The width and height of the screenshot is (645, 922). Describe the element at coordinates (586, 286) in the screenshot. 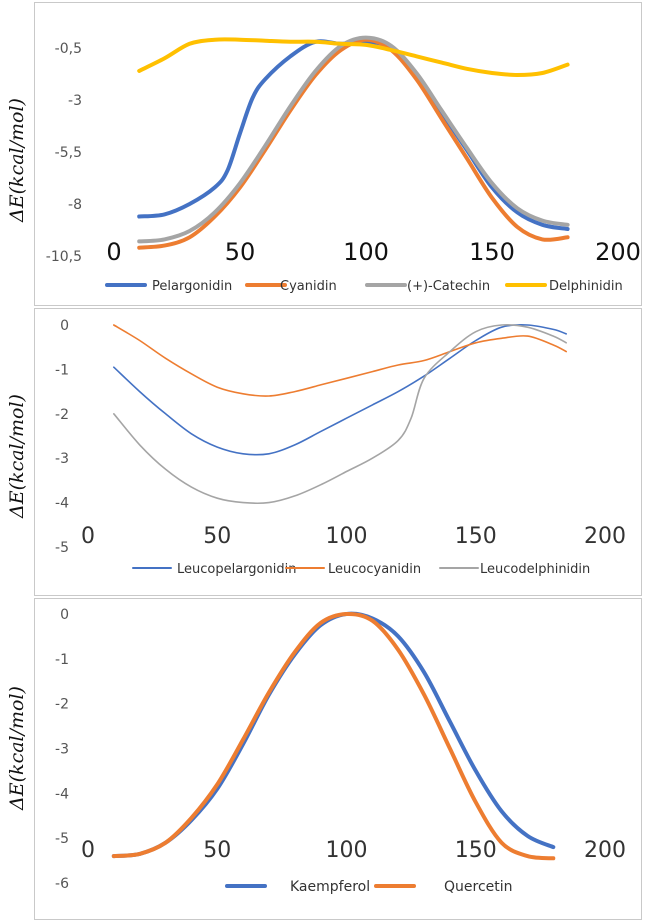

I see `legend-label: Delphinidin` at that location.